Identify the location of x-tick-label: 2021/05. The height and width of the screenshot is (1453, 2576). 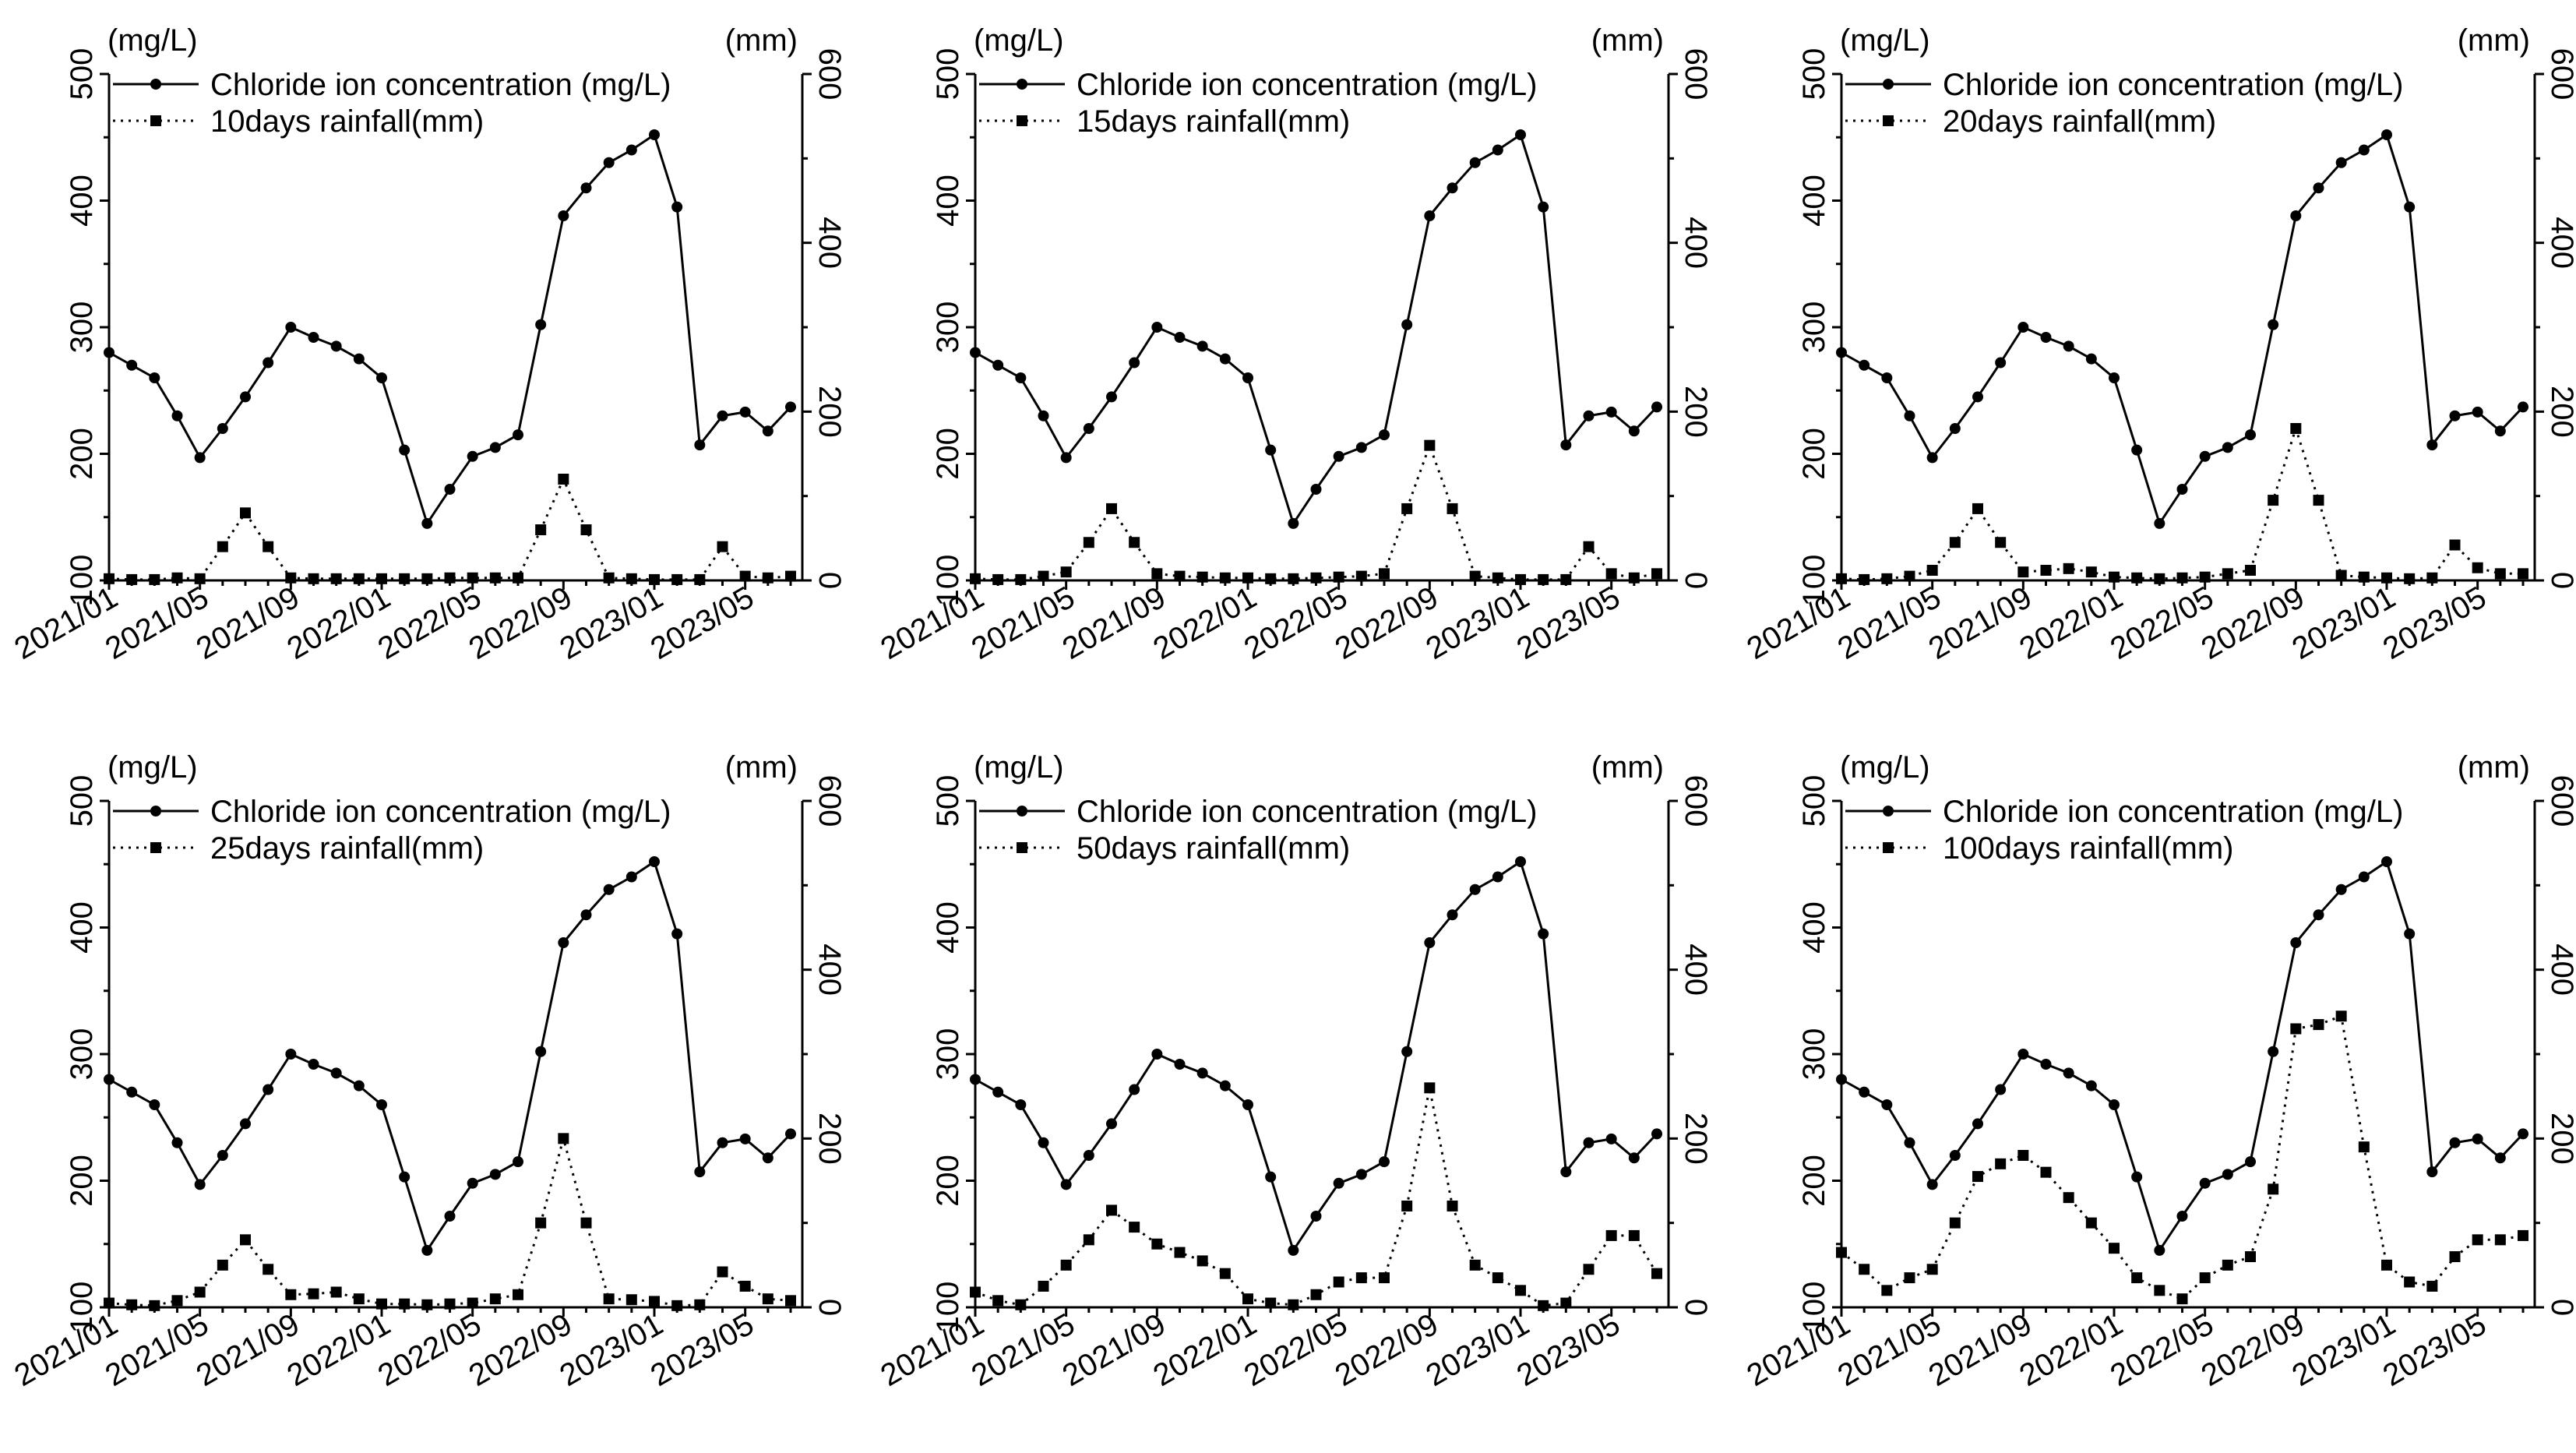
(1023, 623).